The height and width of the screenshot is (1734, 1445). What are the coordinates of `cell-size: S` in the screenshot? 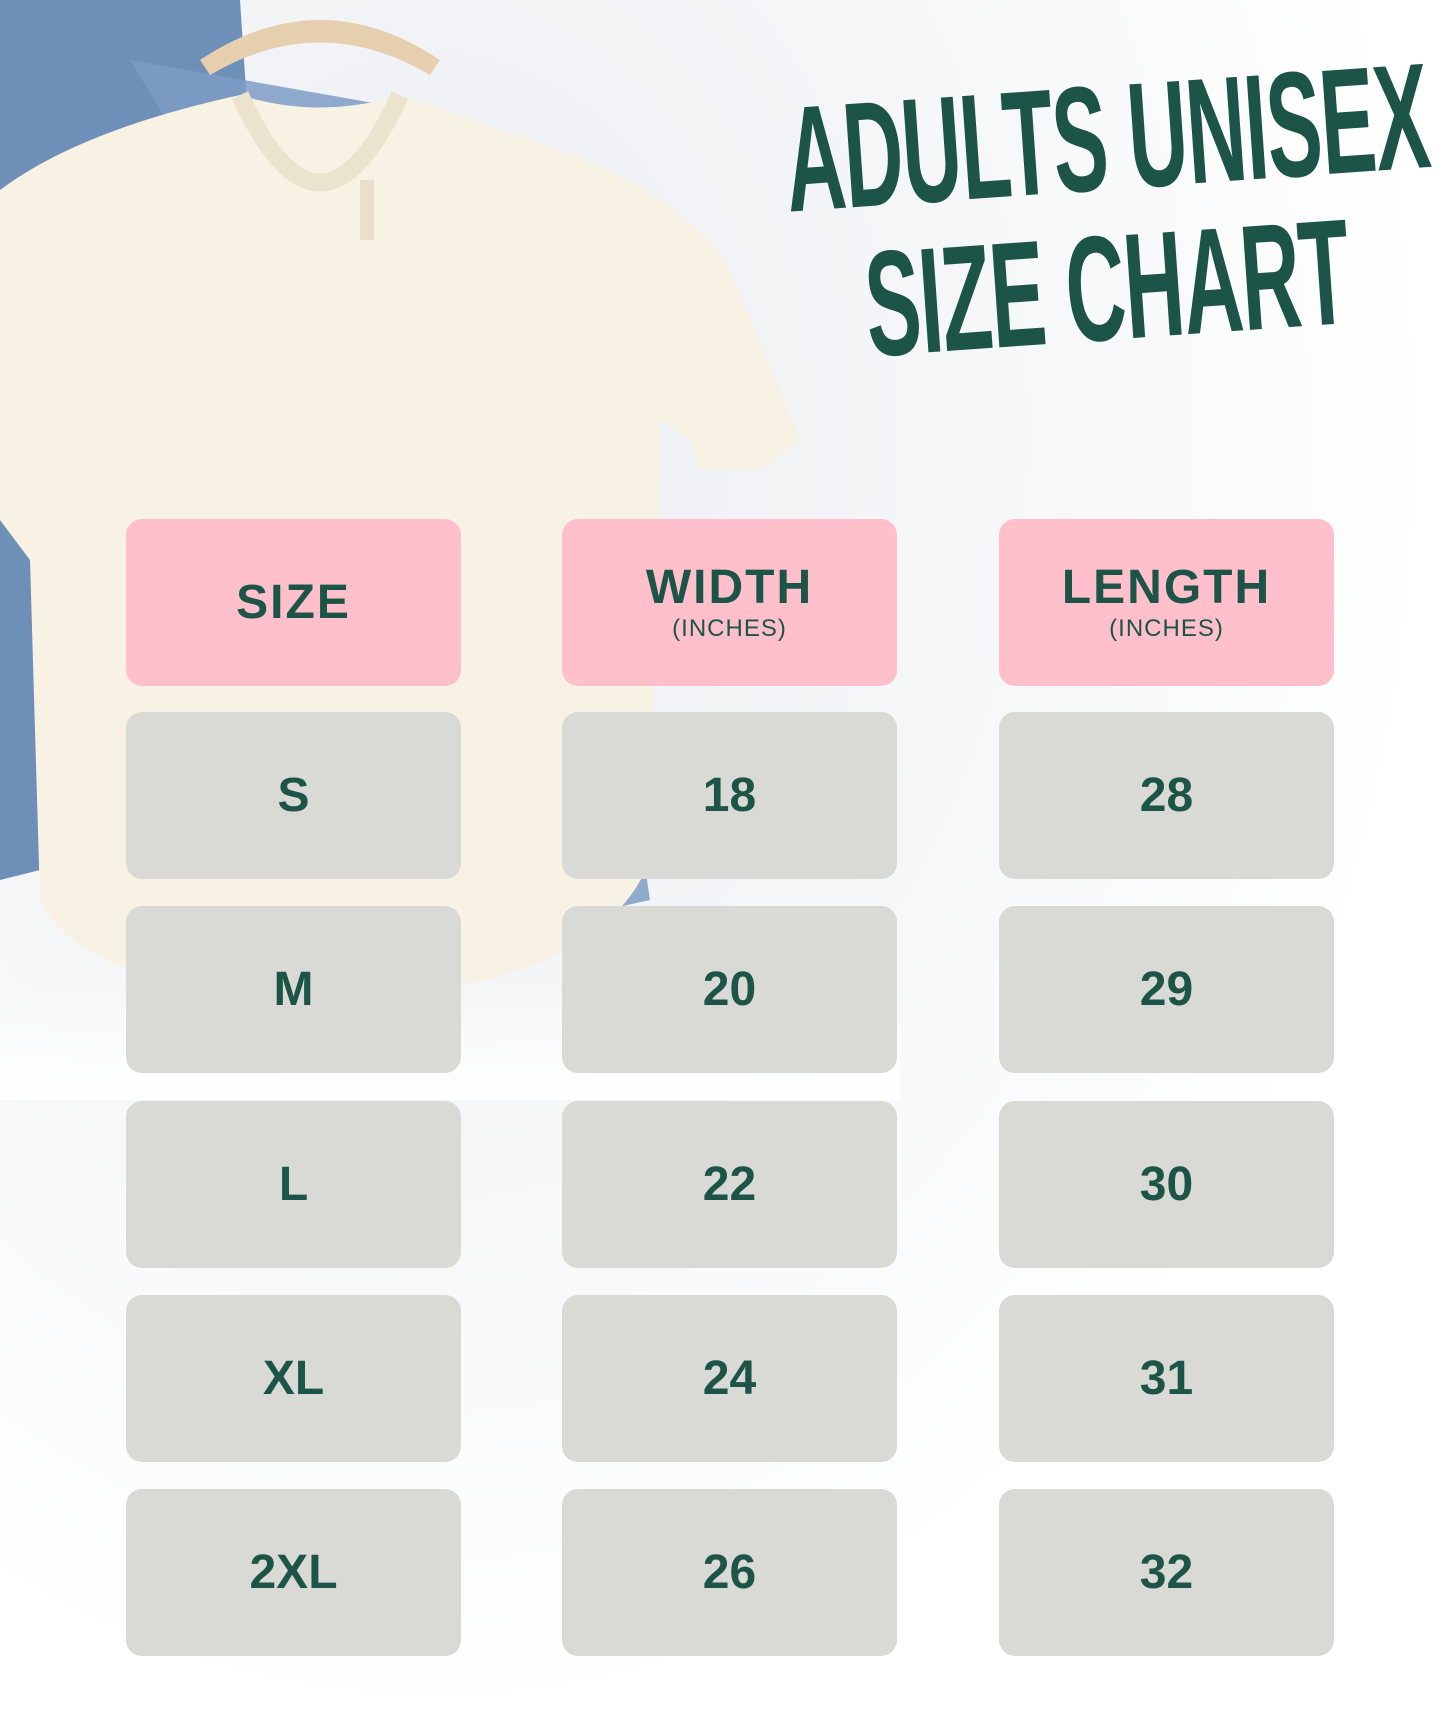 It's located at (293, 795).